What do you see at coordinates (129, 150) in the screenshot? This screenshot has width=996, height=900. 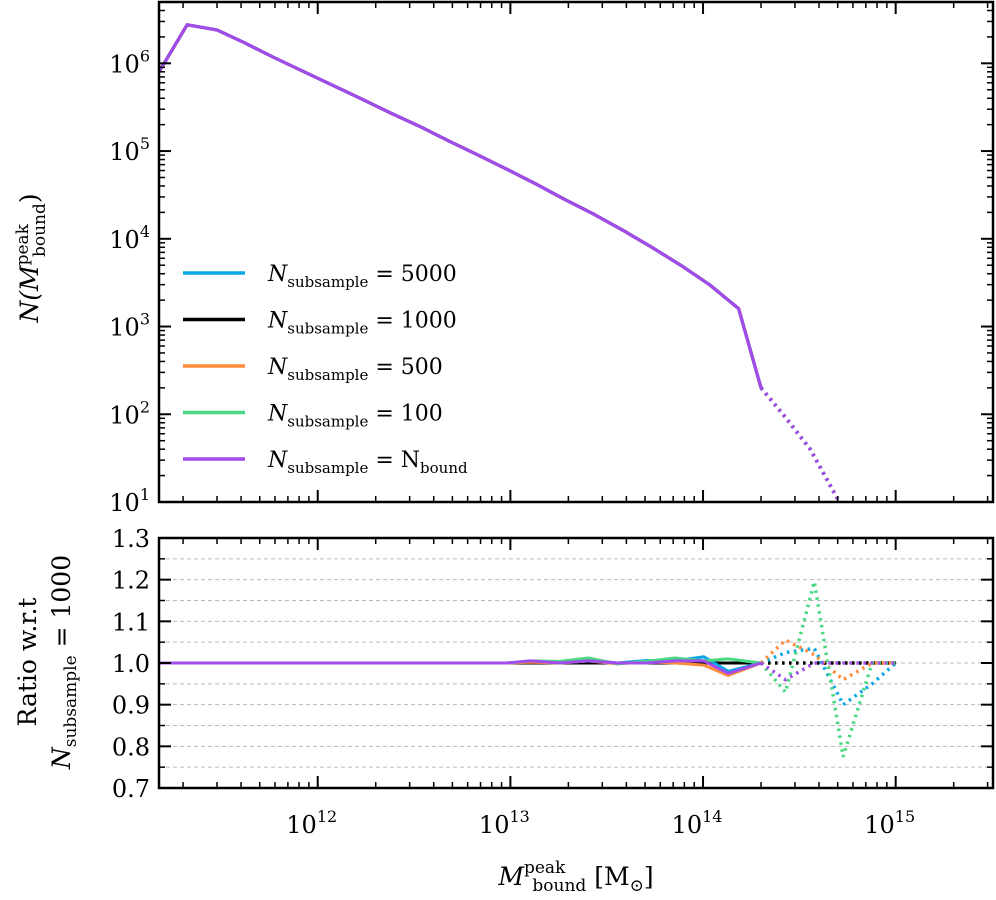 I see `y-tick-label: 10⁵` at bounding box center [129, 150].